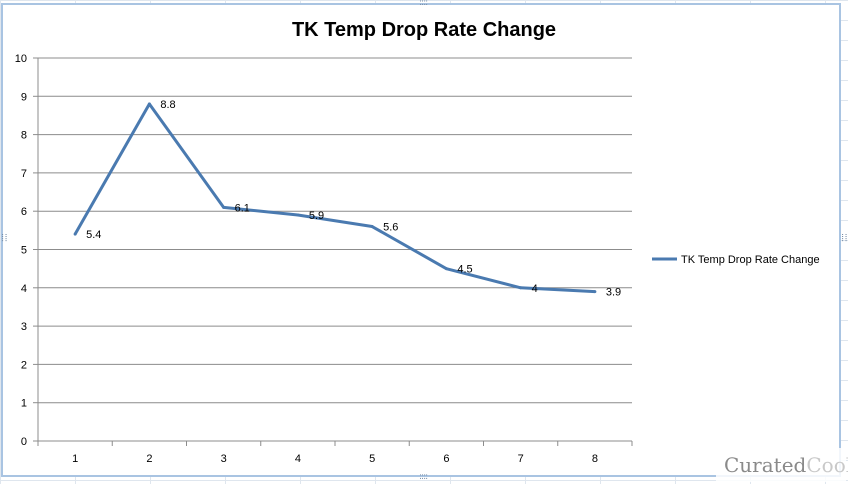  What do you see at coordinates (24, 136) in the screenshot?
I see `y-tick-label: 8` at bounding box center [24, 136].